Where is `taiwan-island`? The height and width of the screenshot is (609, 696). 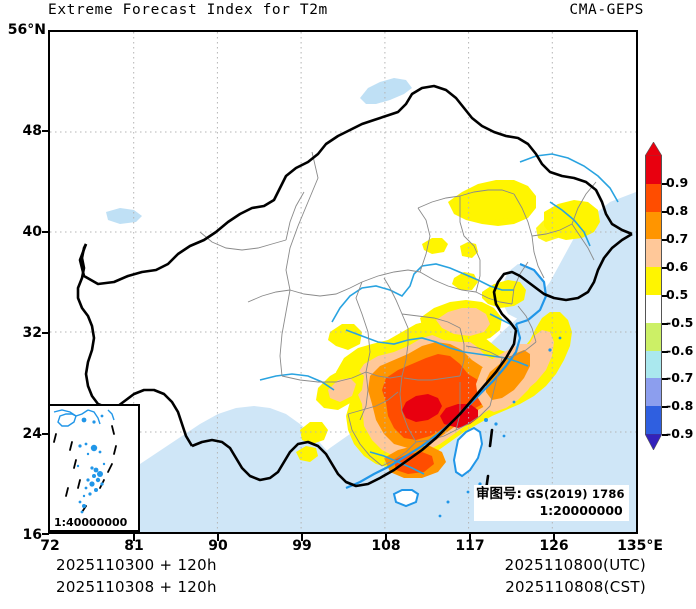
taiwan-island is located at coordinates (468, 452).